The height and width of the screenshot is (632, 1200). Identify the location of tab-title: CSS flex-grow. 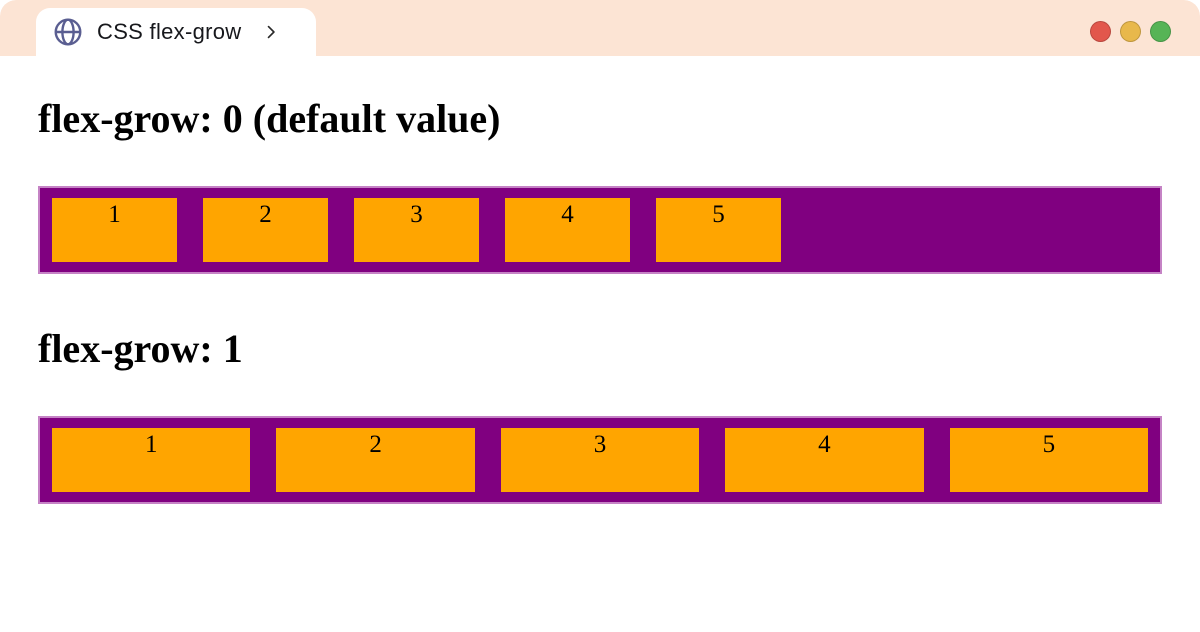
(169, 31).